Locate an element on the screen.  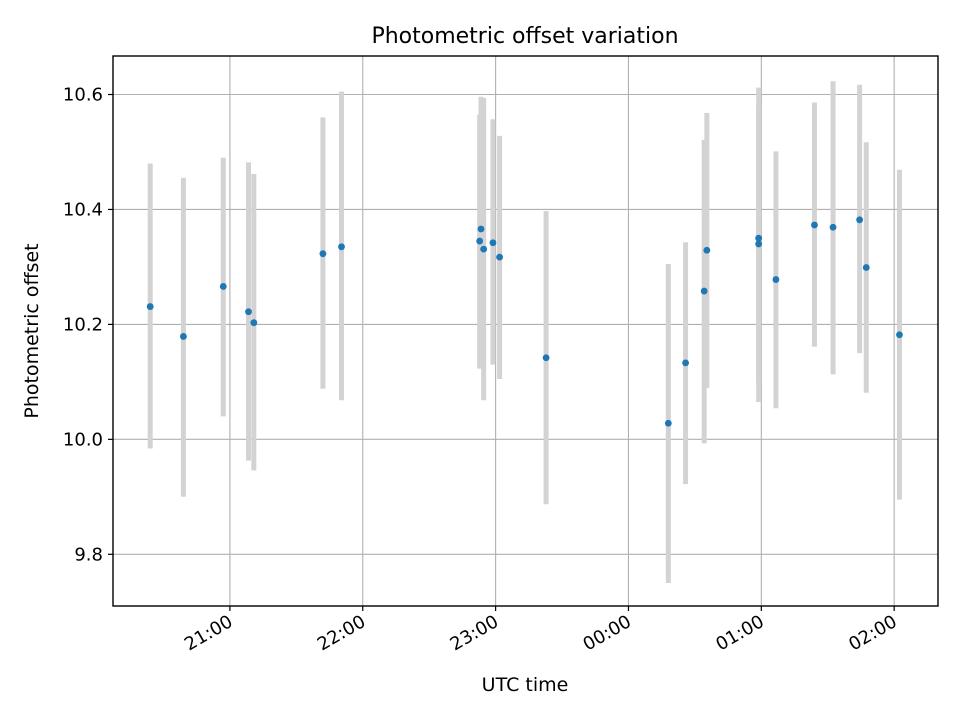
y-tick-label: 10.4 is located at coordinates (83, 209).